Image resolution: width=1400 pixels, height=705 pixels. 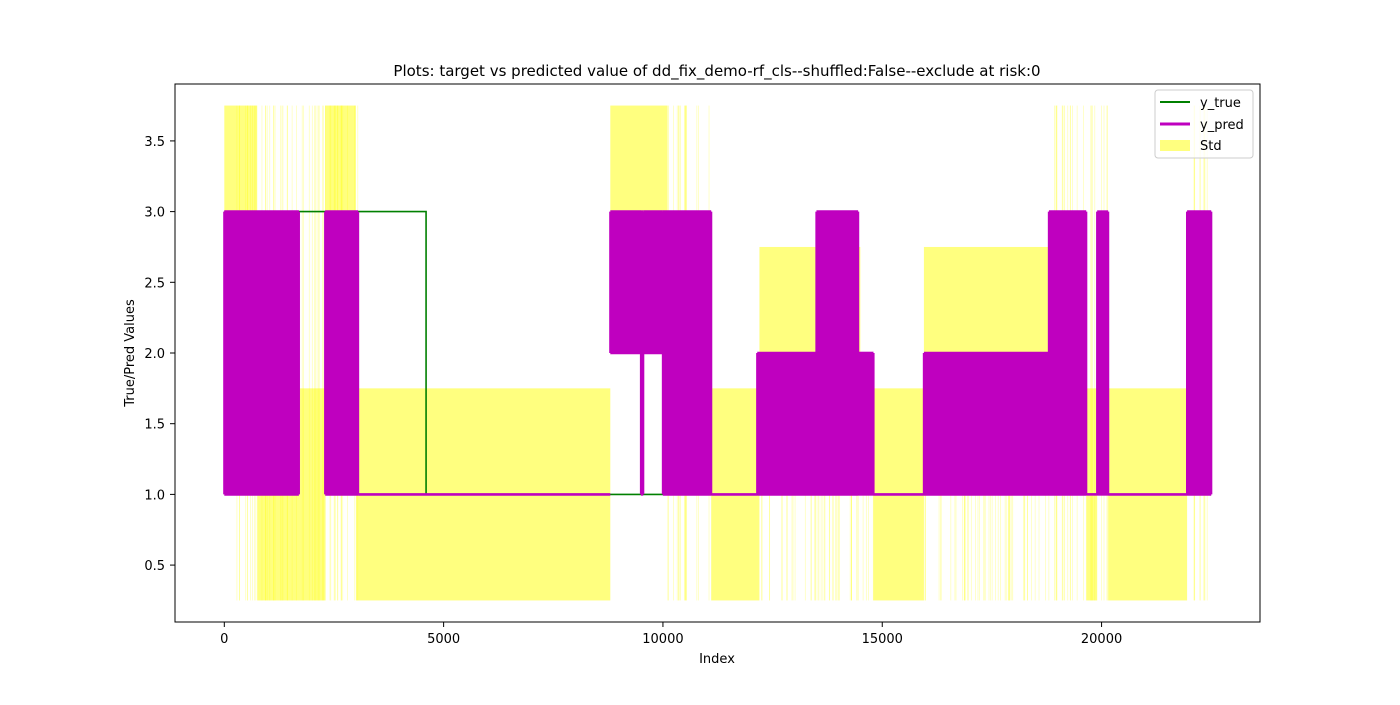 I want to click on y-axis: 0.5 1.0 1.5 2.0 2.5 3.0 3.5, so click(x=159, y=354).